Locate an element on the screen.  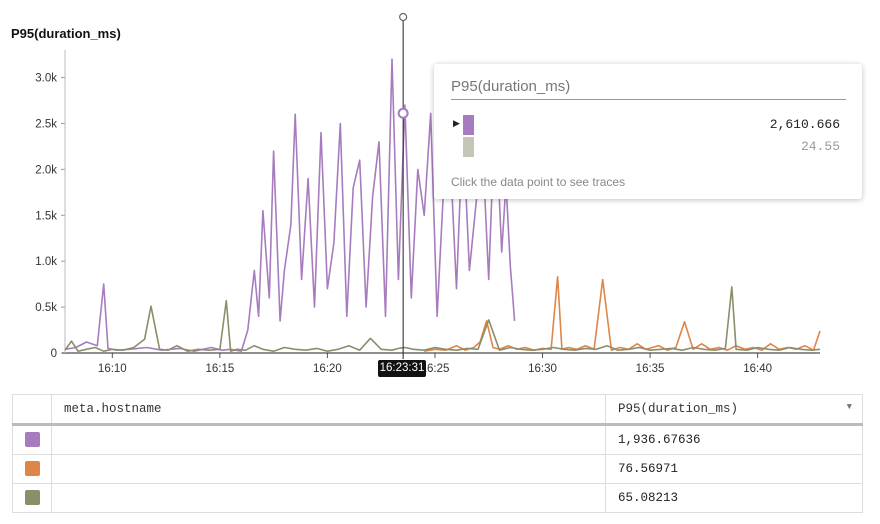
y-axis-label: P95(duration_ms) is located at coordinates (66, 33).